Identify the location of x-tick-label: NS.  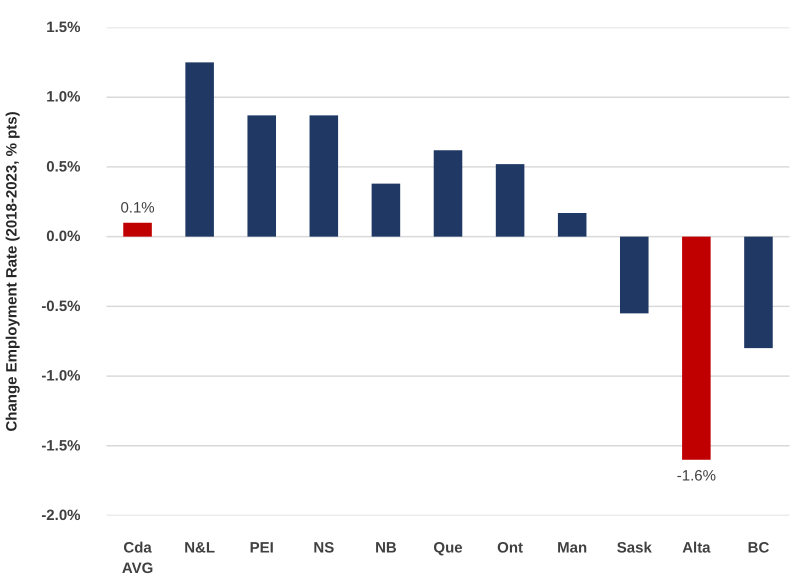
(323, 548).